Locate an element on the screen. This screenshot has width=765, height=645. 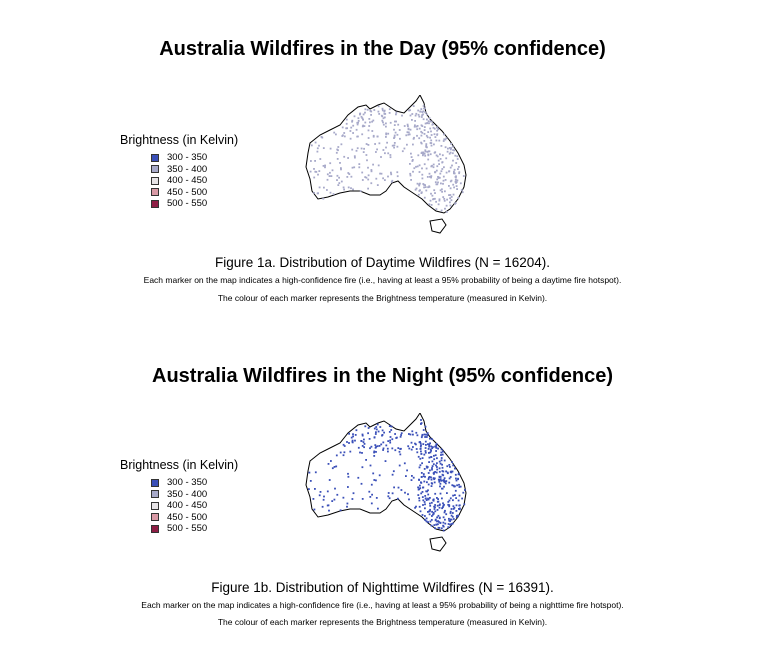
night-legend-item: 350 - 400 is located at coordinates (194, 495).